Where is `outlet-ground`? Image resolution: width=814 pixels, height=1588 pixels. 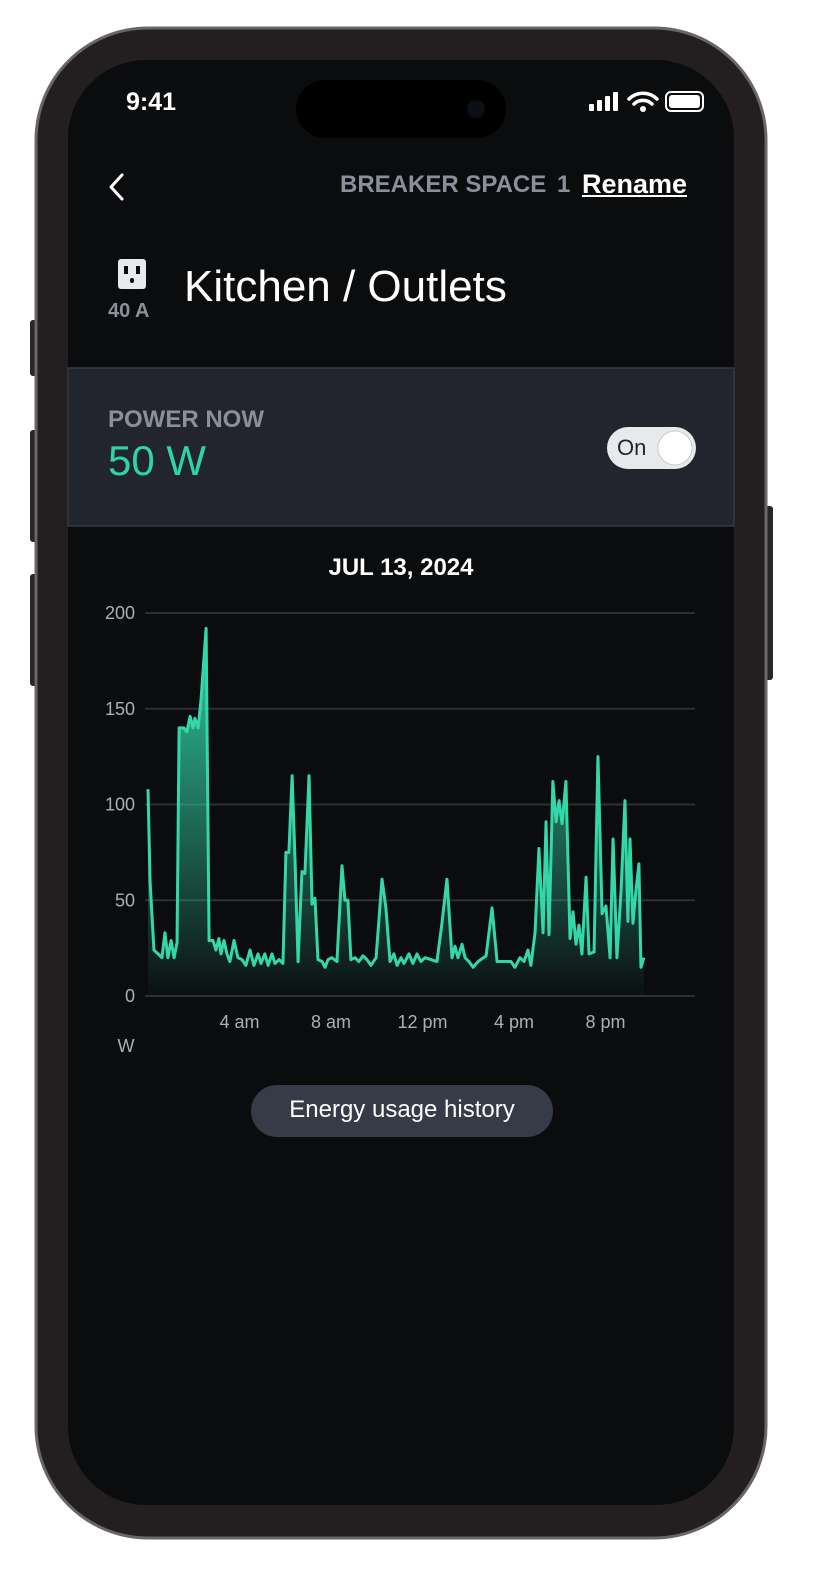
outlet-ground is located at coordinates (132, 280).